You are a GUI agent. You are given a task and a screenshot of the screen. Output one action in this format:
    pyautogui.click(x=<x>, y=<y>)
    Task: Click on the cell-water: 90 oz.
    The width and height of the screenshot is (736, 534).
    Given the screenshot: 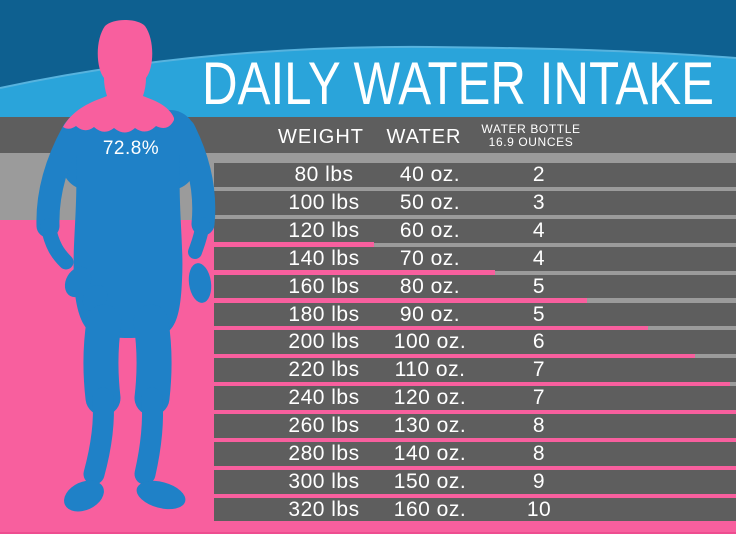 What is the action you would take?
    pyautogui.click(x=430, y=314)
    